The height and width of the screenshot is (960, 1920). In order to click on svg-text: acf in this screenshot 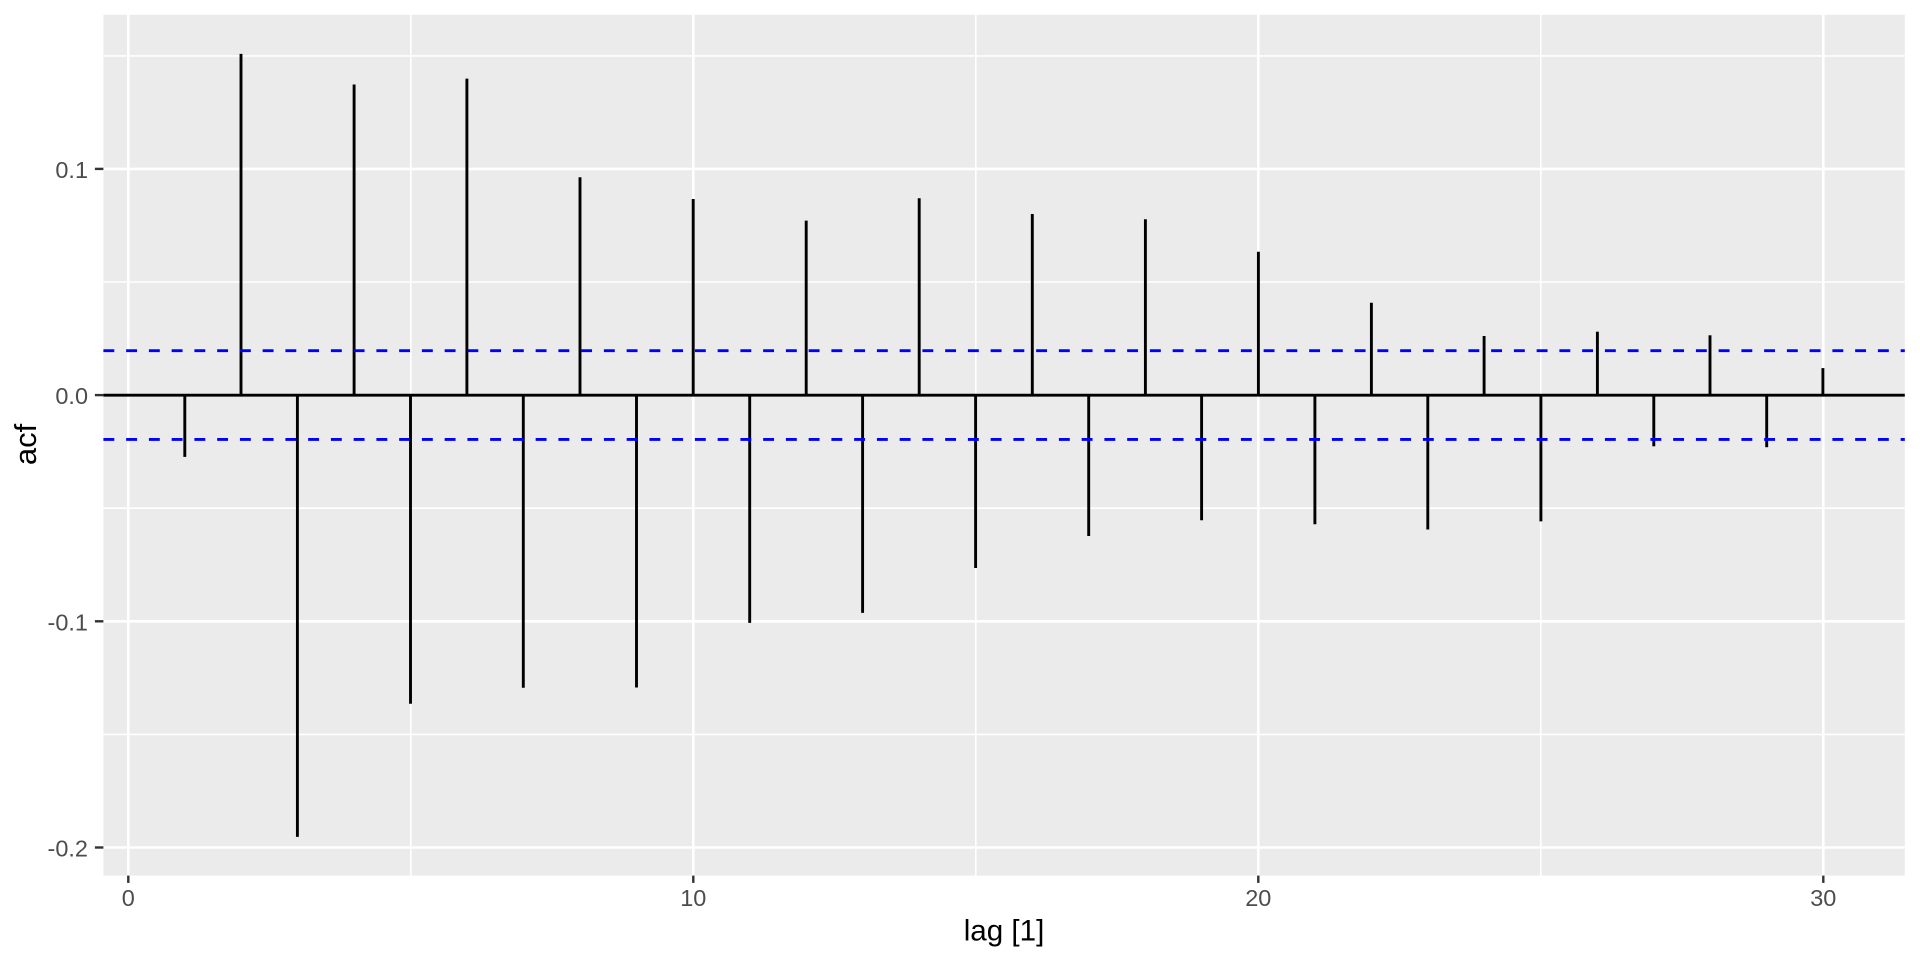, I will do `click(25, 444)`.